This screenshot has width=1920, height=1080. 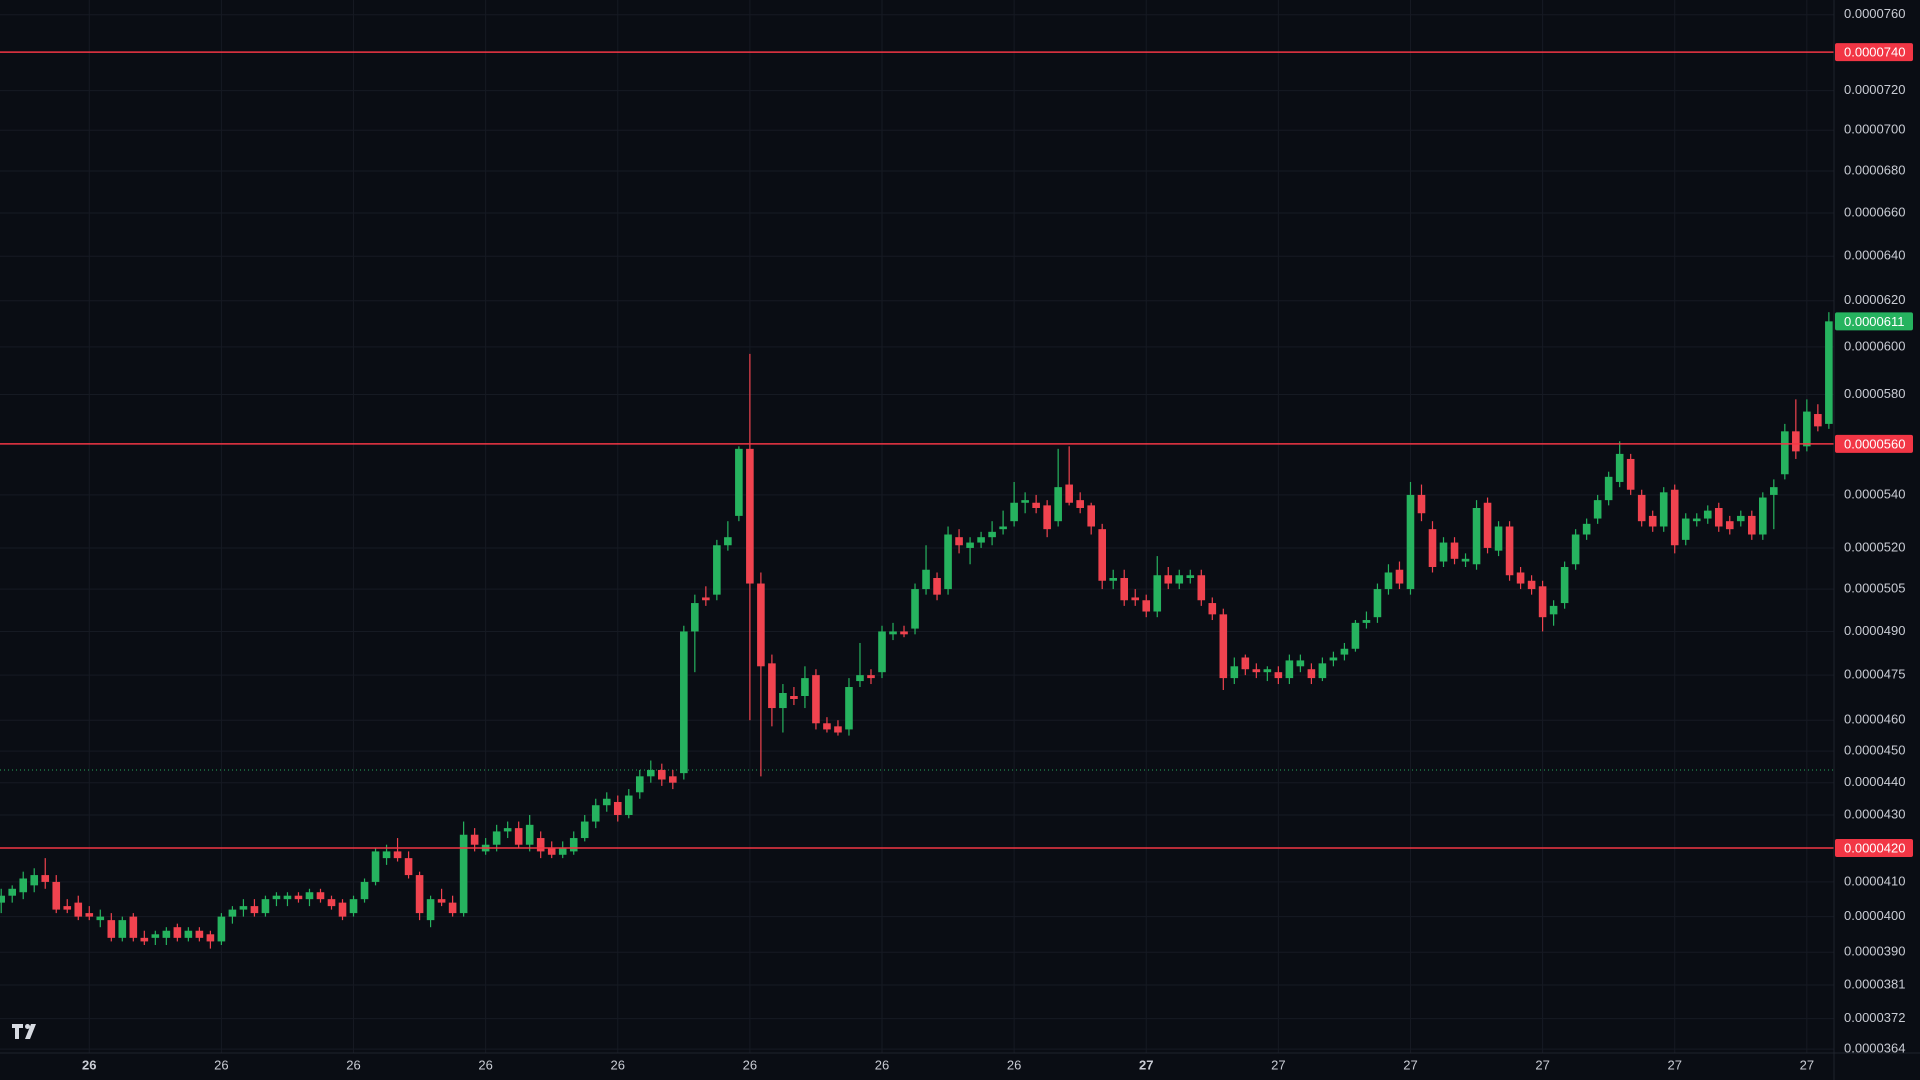 I want to click on y-tick-label: 0.0000440, so click(x=1874, y=781).